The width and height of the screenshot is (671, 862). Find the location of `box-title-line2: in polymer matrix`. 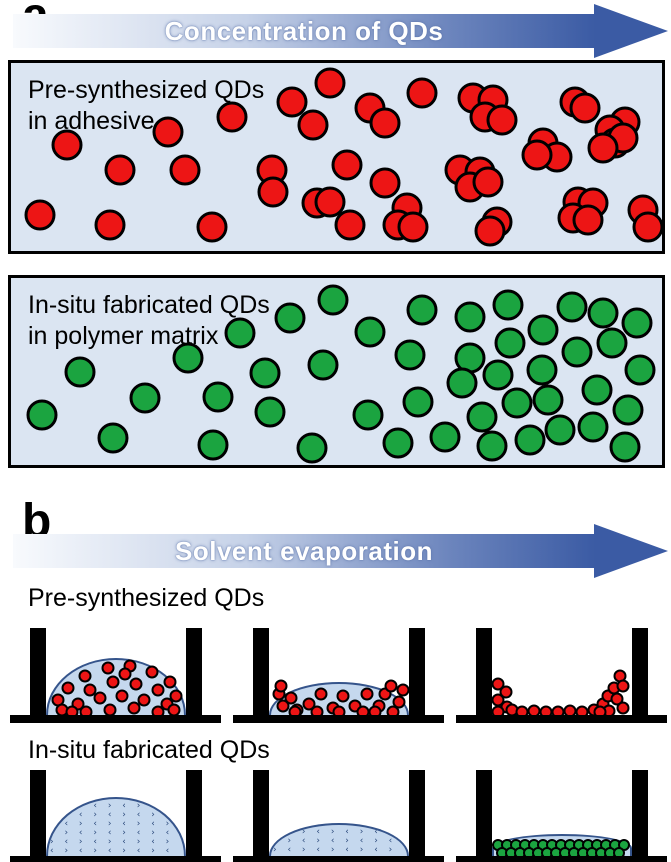

box-title-line2: in polymer matrix is located at coordinates (123, 336).